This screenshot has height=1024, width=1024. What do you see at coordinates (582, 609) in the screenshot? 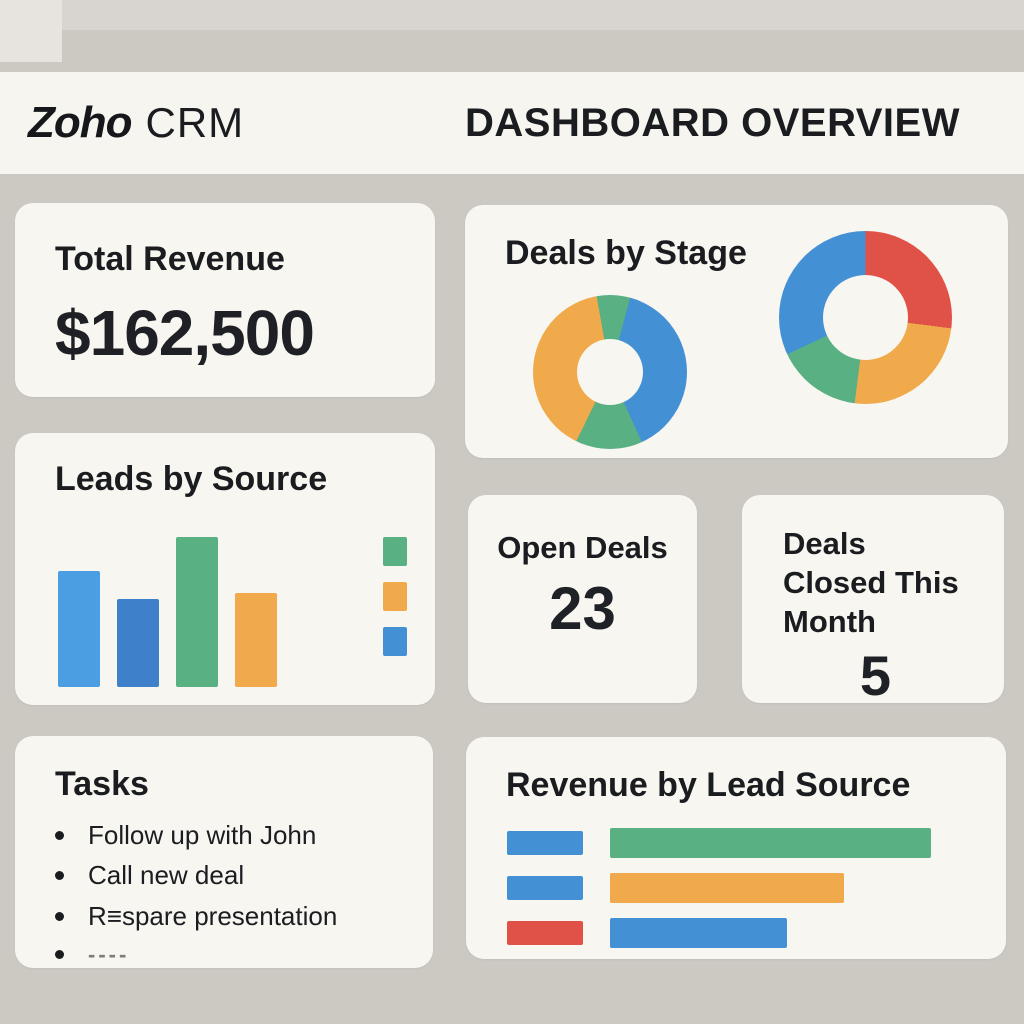
I see `open-deals-value: 23` at bounding box center [582, 609].